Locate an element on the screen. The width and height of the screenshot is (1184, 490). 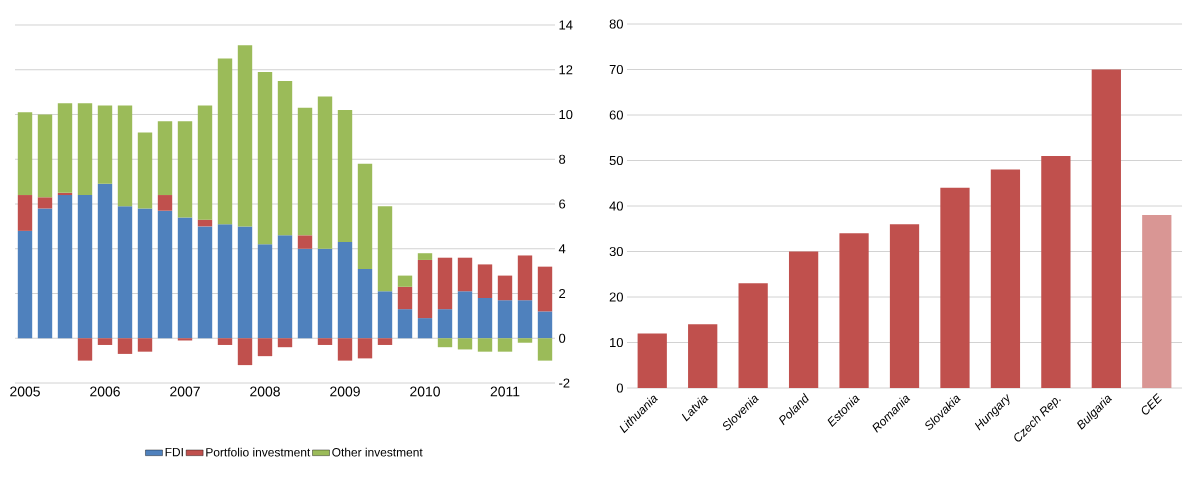
legend-label: FDI is located at coordinates (174, 452).